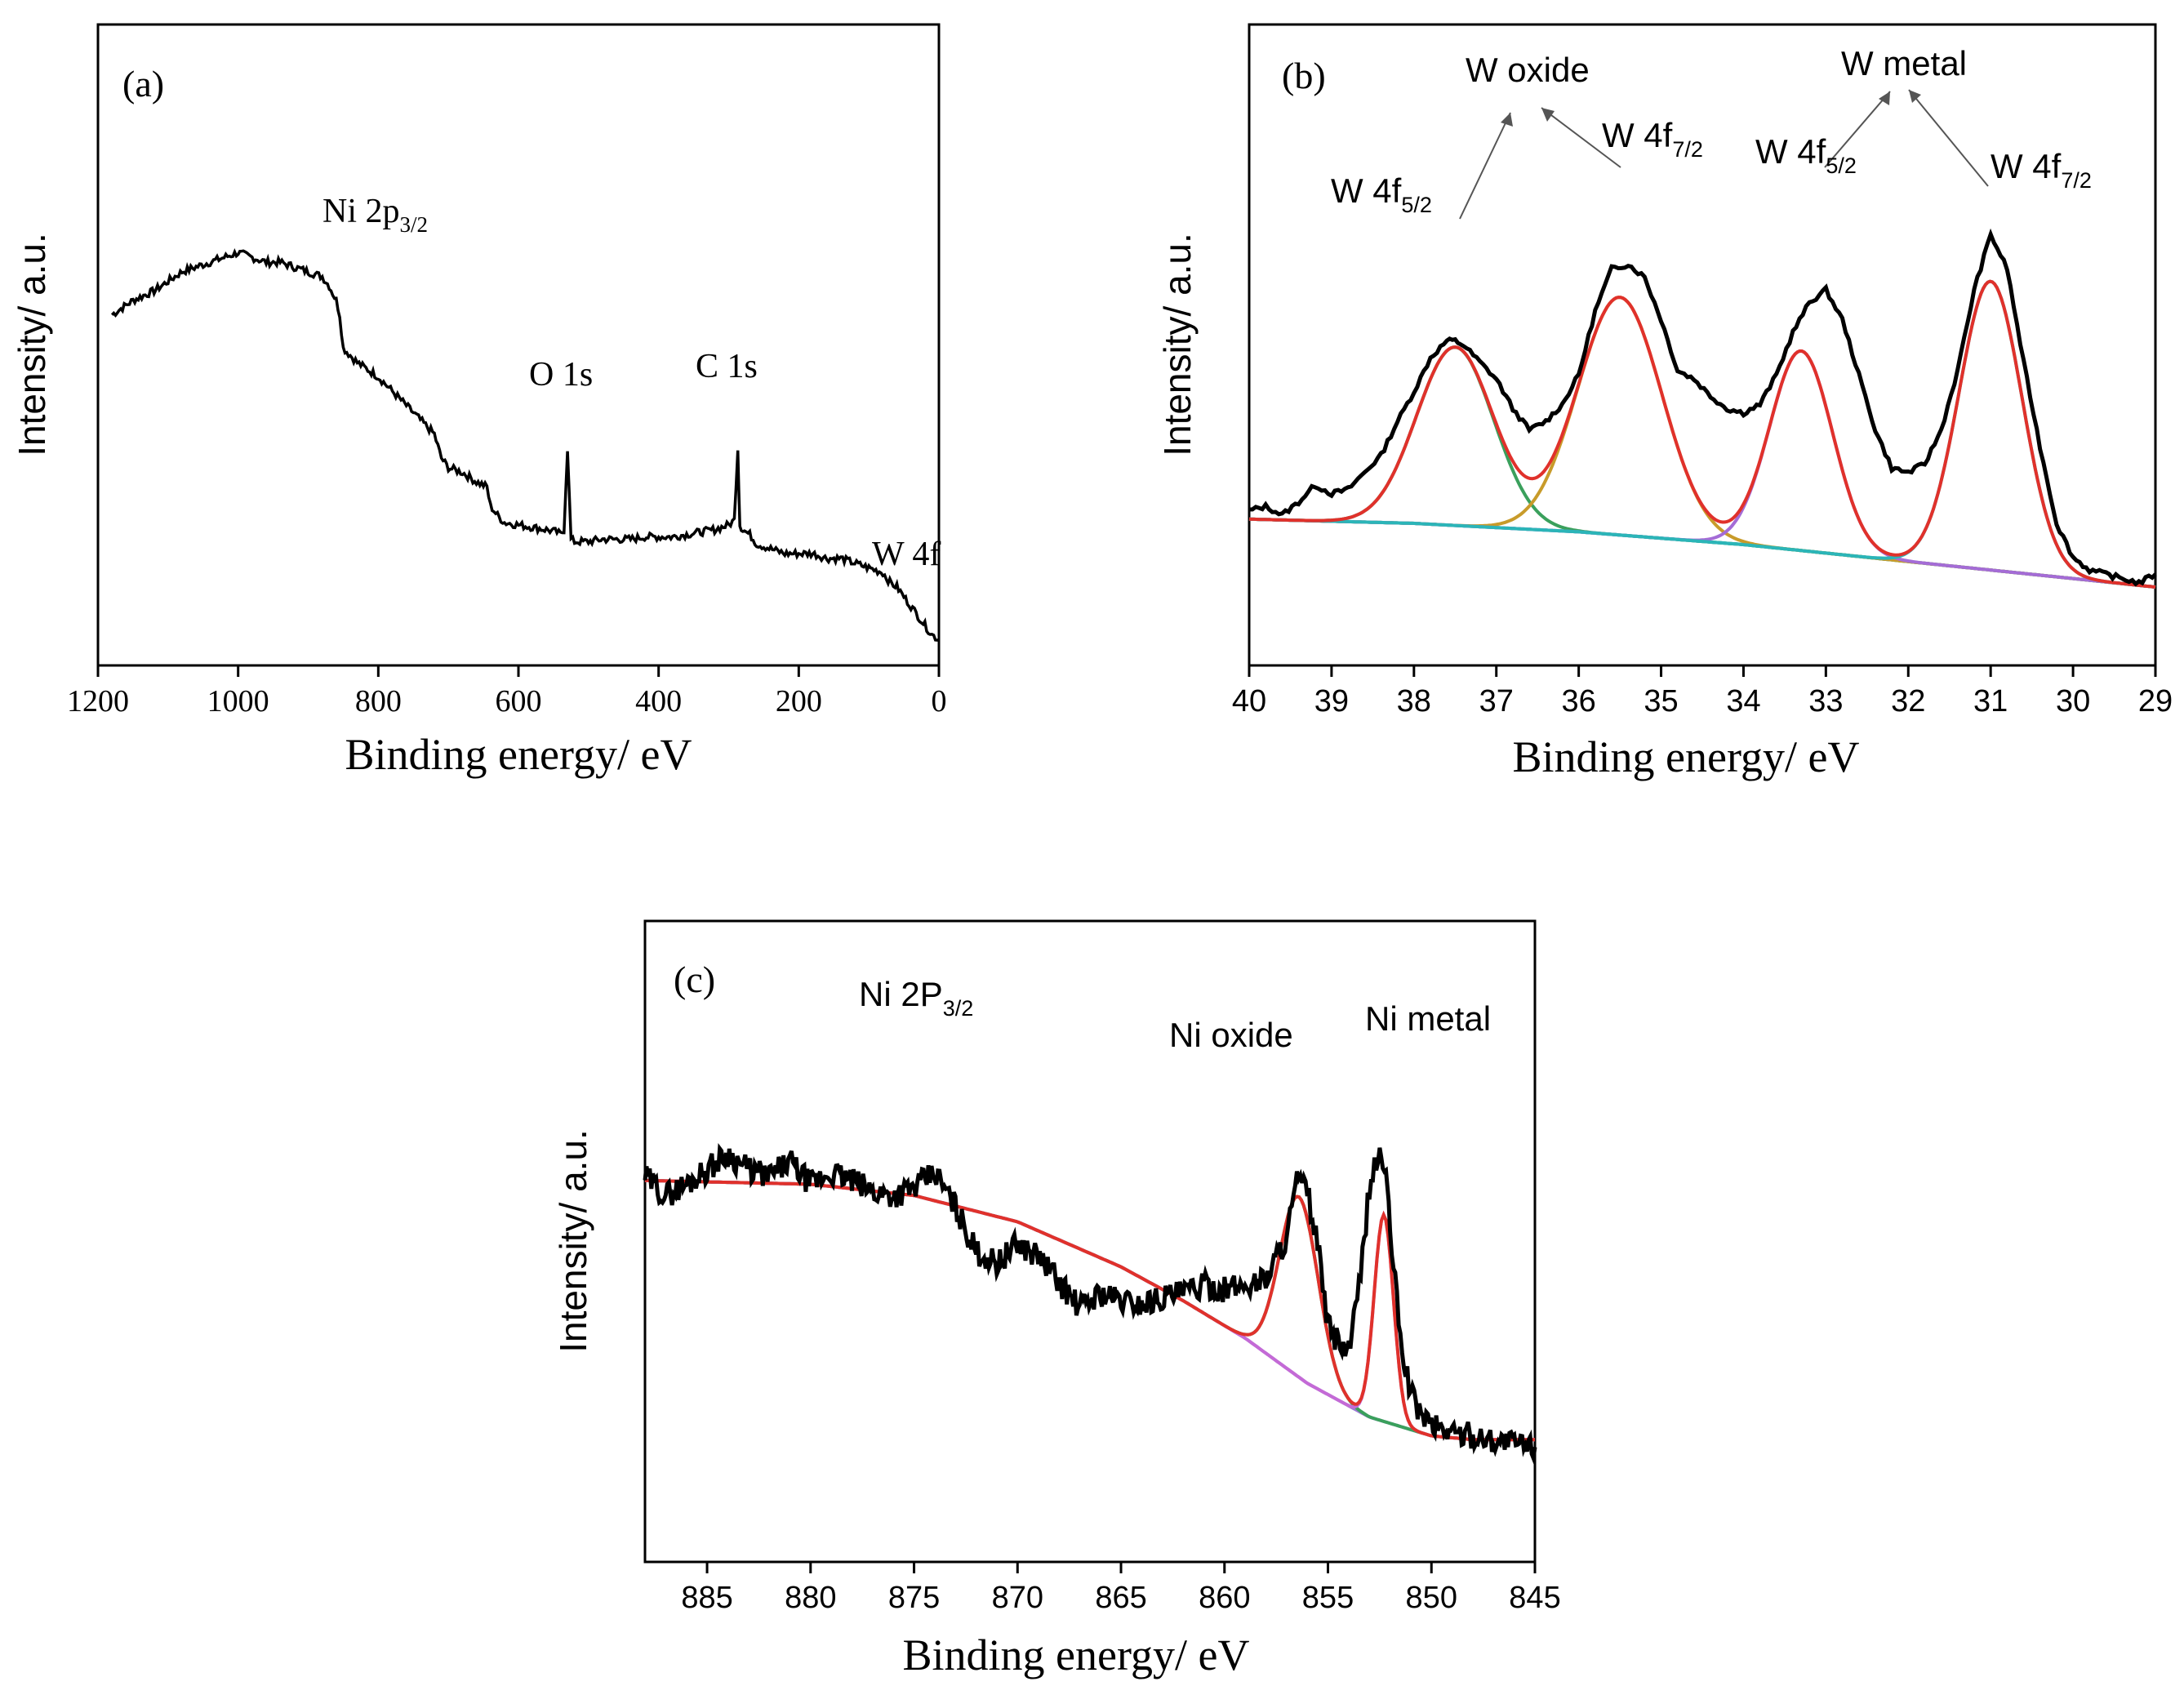 Image resolution: width=2184 pixels, height=1695 pixels. What do you see at coordinates (98, 701) in the screenshot?
I see `x-tick-label-a-0: 1200` at bounding box center [98, 701].